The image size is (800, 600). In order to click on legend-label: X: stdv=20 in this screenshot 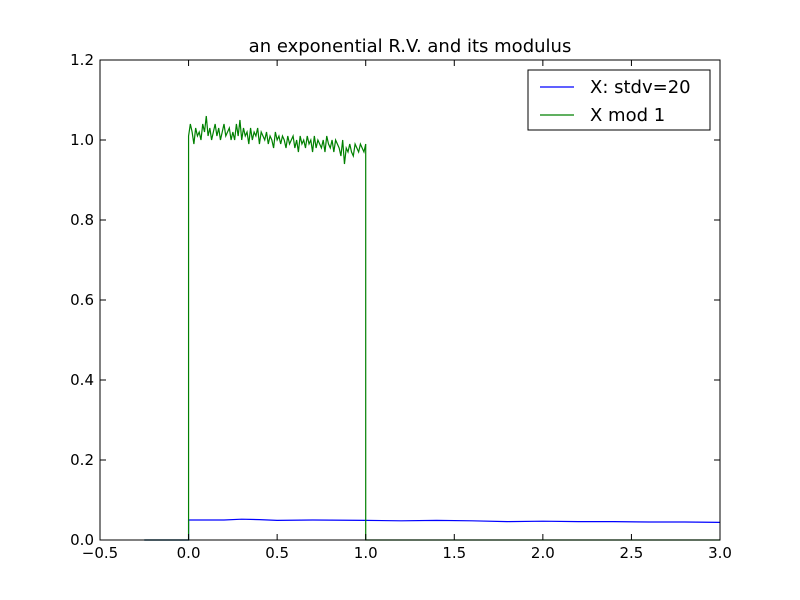, I will do `click(640, 87)`.